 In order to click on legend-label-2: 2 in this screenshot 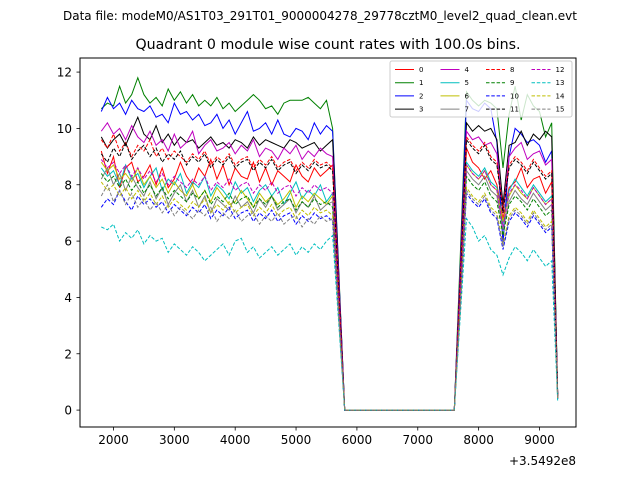, I will do `click(421, 96)`.